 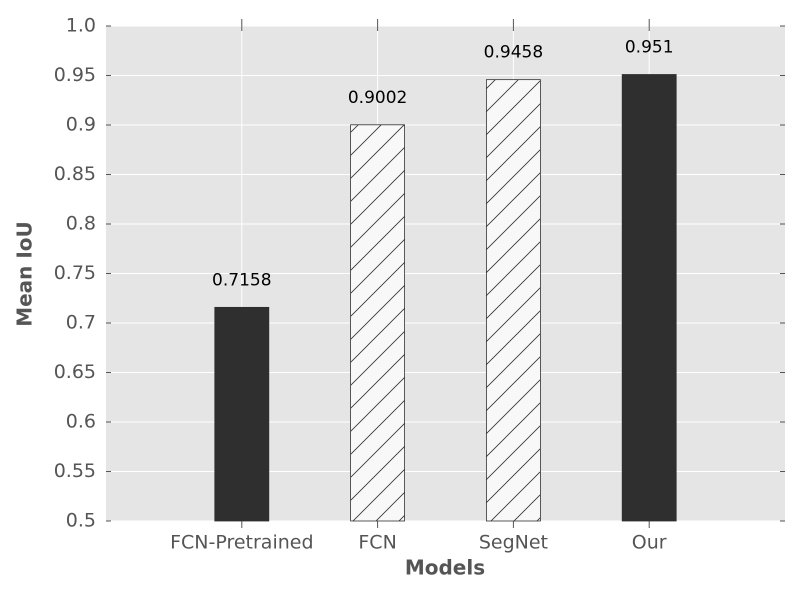 What do you see at coordinates (75, 174) in the screenshot?
I see `y-tick-label: 0.85` at bounding box center [75, 174].